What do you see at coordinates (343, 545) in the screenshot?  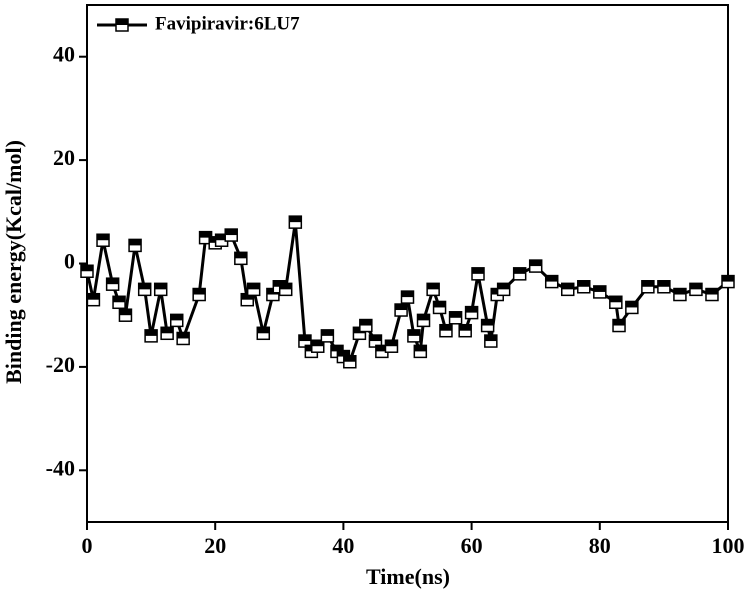 I see `x-tick-label: 40` at bounding box center [343, 545].